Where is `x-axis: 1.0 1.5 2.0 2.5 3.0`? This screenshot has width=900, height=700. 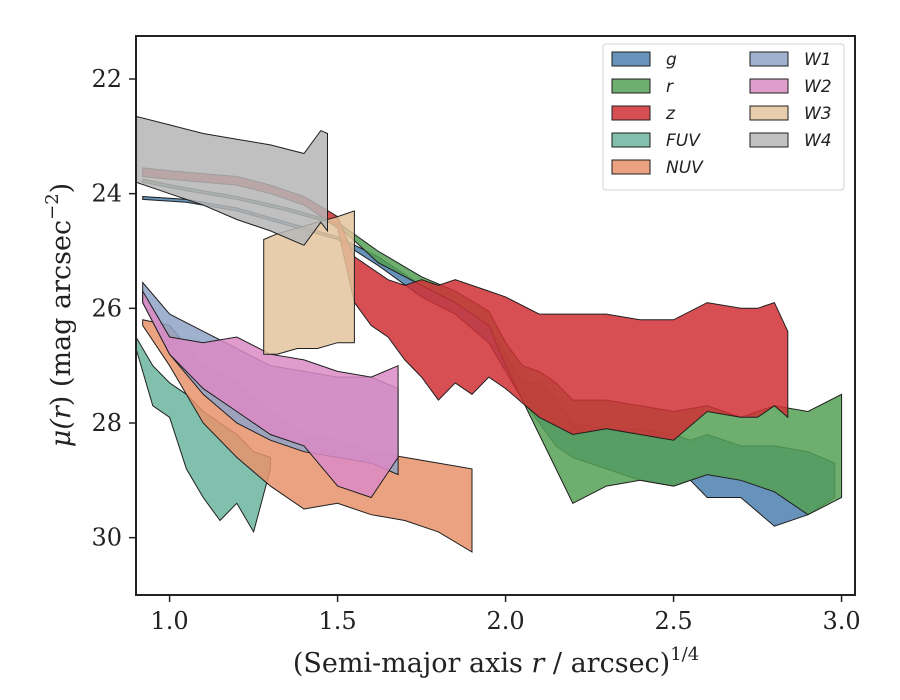
x-axis: 1.0 1.5 2.0 2.5 3.0 is located at coordinates (506, 615).